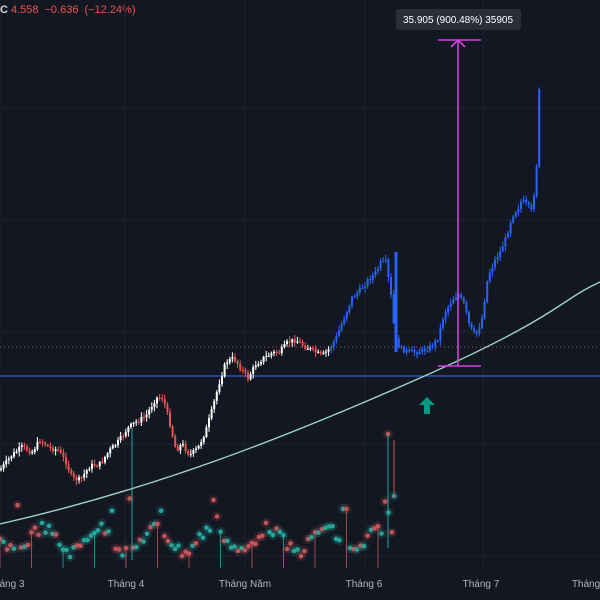  Describe the element at coordinates (300, 361) in the screenshot. I see `levels` at that location.